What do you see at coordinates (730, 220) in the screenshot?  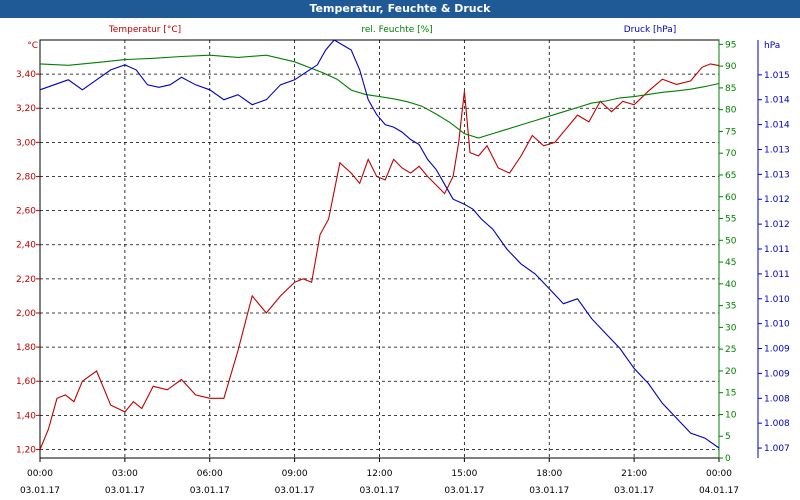 I see `humidity-tick-label: 55` at bounding box center [730, 220].